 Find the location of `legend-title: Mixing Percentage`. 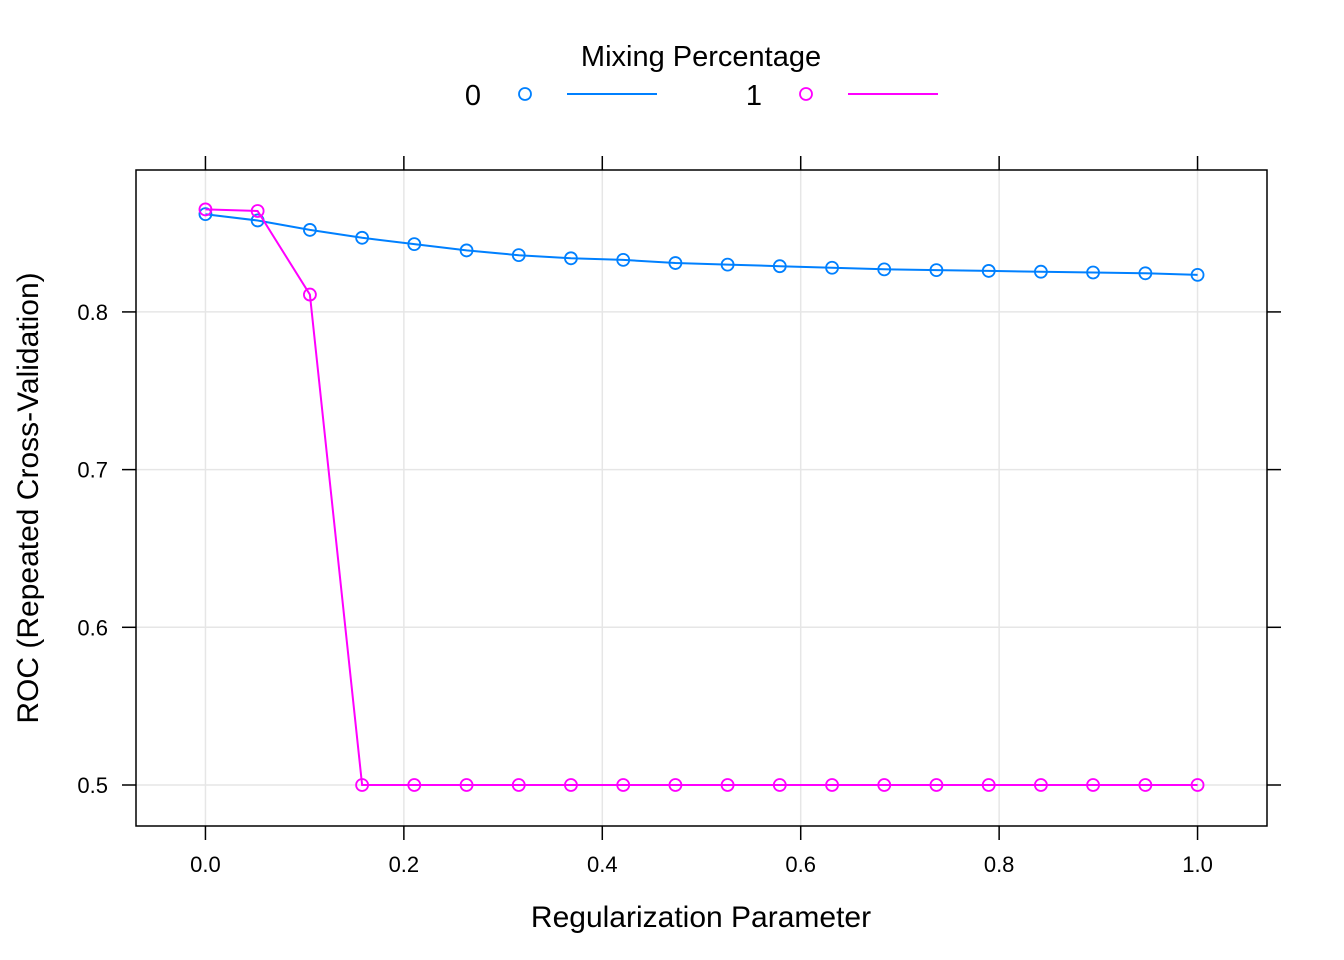

legend-title: Mixing Percentage is located at coordinates (701, 57).